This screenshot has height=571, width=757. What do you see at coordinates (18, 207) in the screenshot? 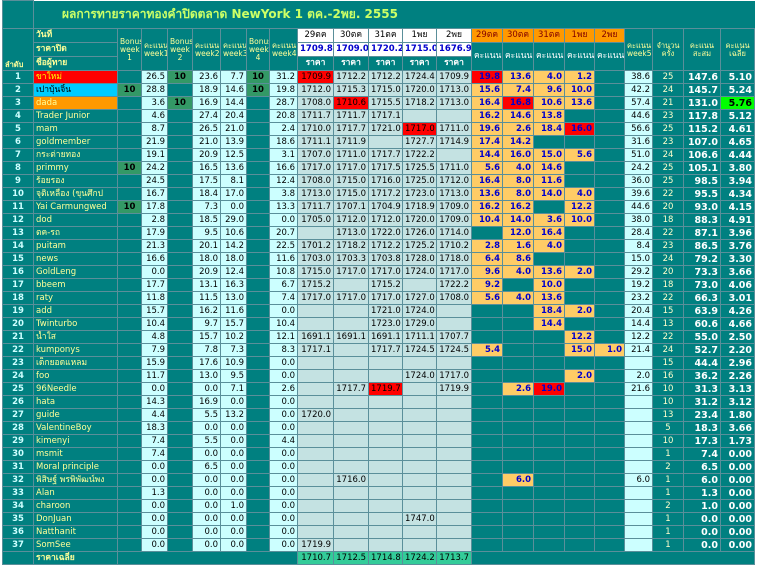
I see `rank: 11` at bounding box center [18, 207].